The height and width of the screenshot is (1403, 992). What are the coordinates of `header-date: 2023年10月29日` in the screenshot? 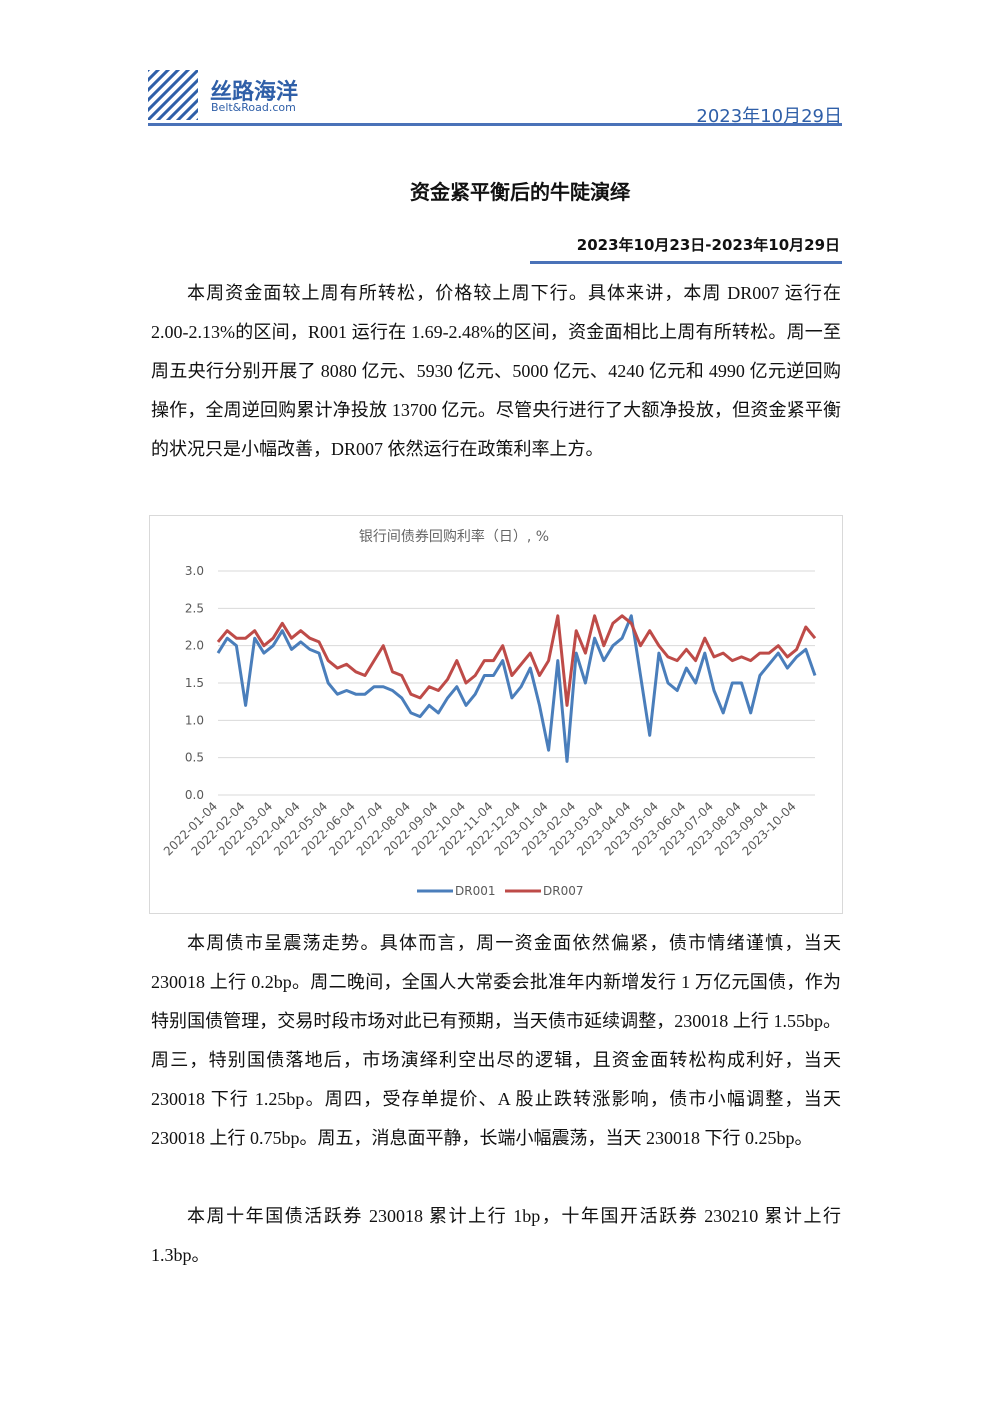 It's located at (769, 116).